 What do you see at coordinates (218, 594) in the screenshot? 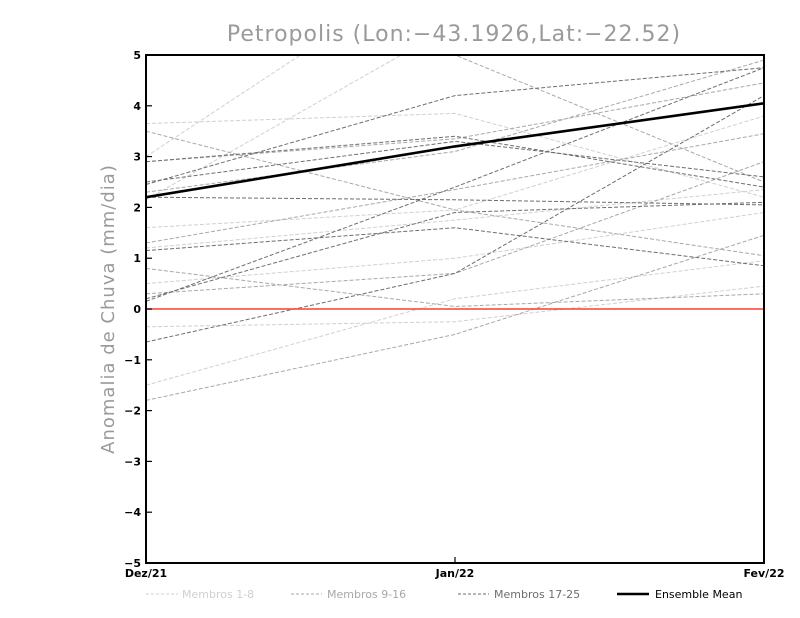
I see `legend-label-1: Membros 1-8` at bounding box center [218, 594].